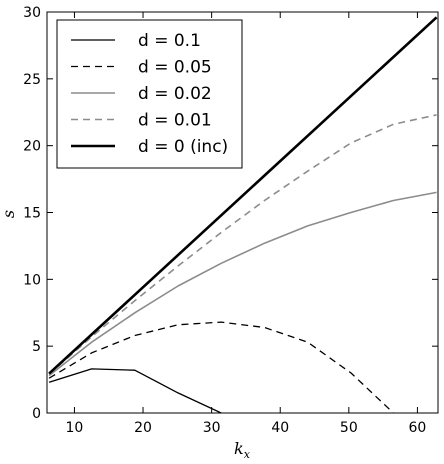 This screenshot has height=464, width=444. Describe the element at coordinates (349, 428) in the screenshot. I see `x-tick-label-4: 50` at that location.